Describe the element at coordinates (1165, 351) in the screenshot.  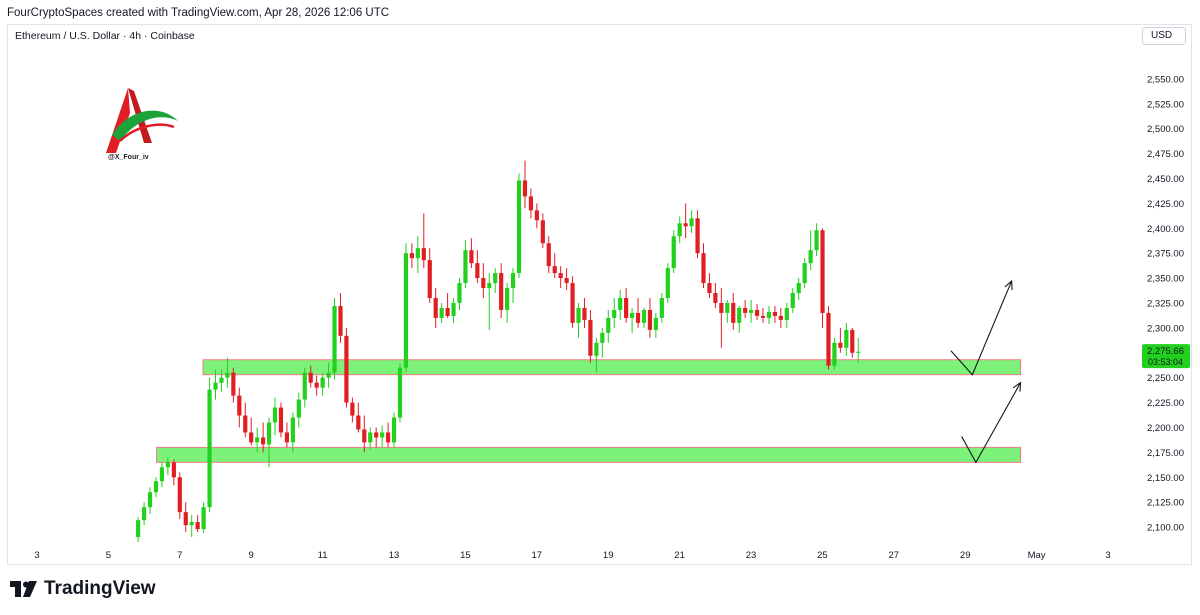
I see `price-tag-value: 2,275.66` at that location.